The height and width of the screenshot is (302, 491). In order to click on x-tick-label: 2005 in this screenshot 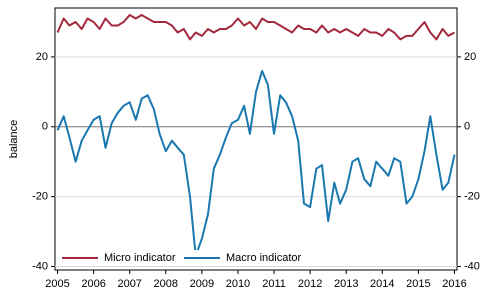, I will do `click(57, 284)`.